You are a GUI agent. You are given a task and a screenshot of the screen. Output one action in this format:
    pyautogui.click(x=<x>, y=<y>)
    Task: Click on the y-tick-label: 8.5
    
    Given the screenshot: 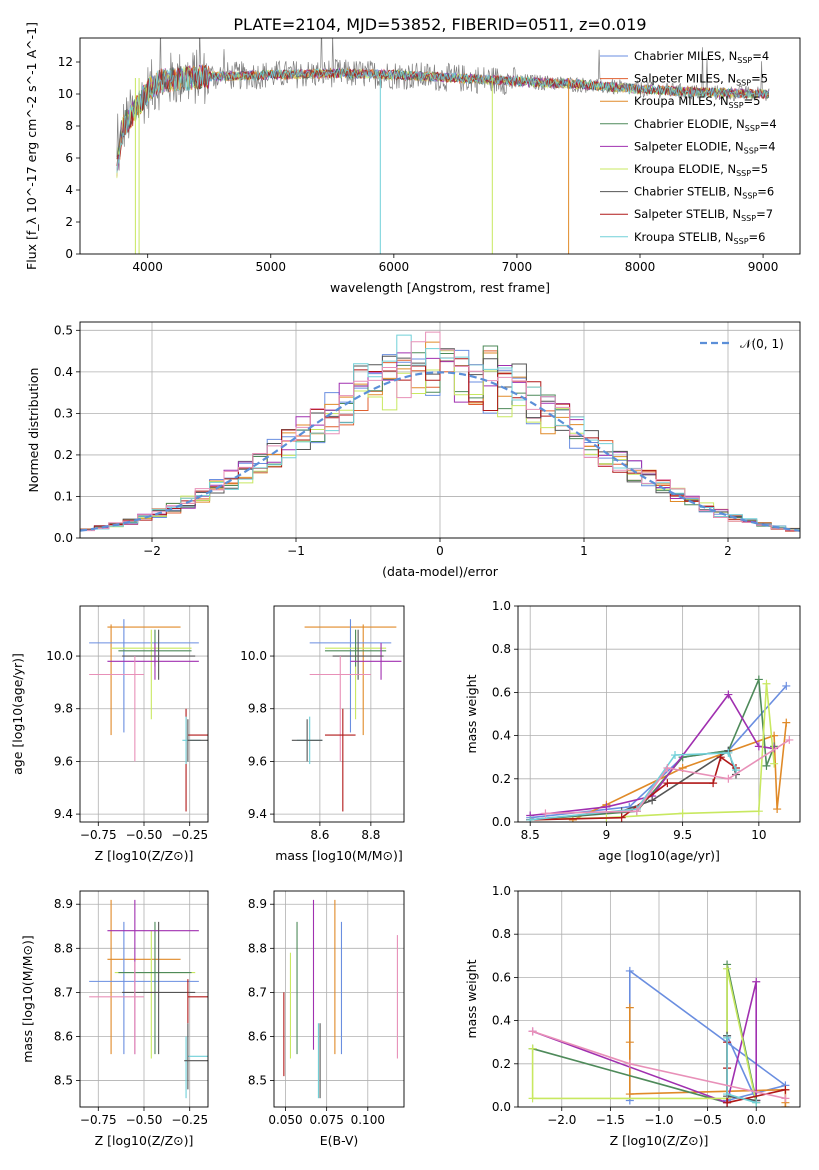 What is the action you would take?
    pyautogui.click(x=257, y=1081)
    